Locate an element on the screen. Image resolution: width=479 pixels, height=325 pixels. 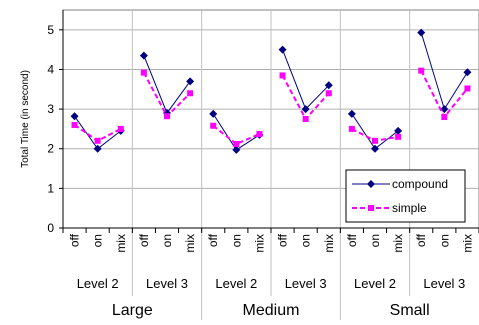
y-axis-title: Total Time (in second) is located at coordinates (25, 119).